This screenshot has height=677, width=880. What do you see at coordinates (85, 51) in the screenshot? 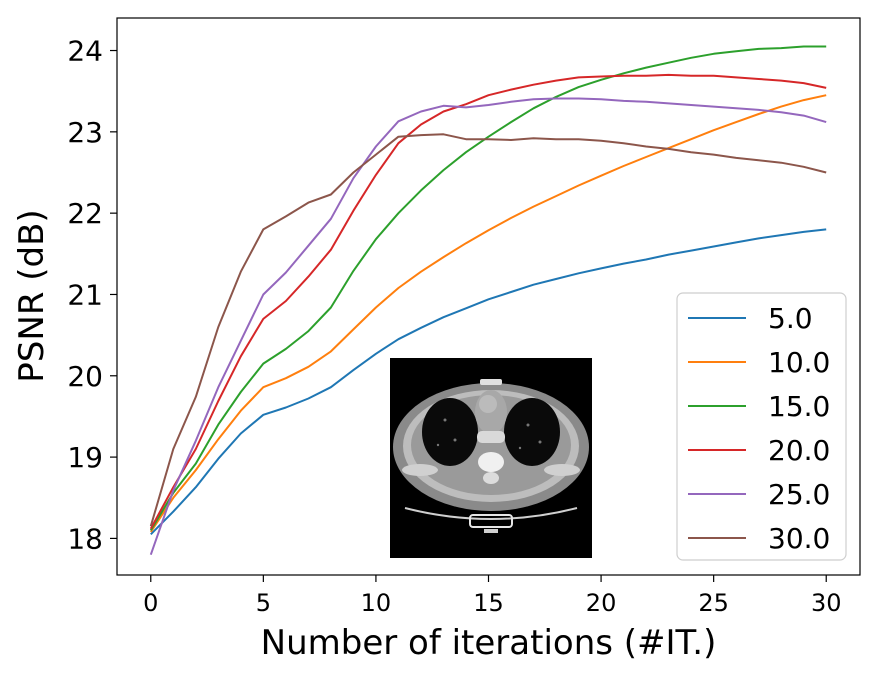
I see `y-tick-label: 24` at bounding box center [85, 51].